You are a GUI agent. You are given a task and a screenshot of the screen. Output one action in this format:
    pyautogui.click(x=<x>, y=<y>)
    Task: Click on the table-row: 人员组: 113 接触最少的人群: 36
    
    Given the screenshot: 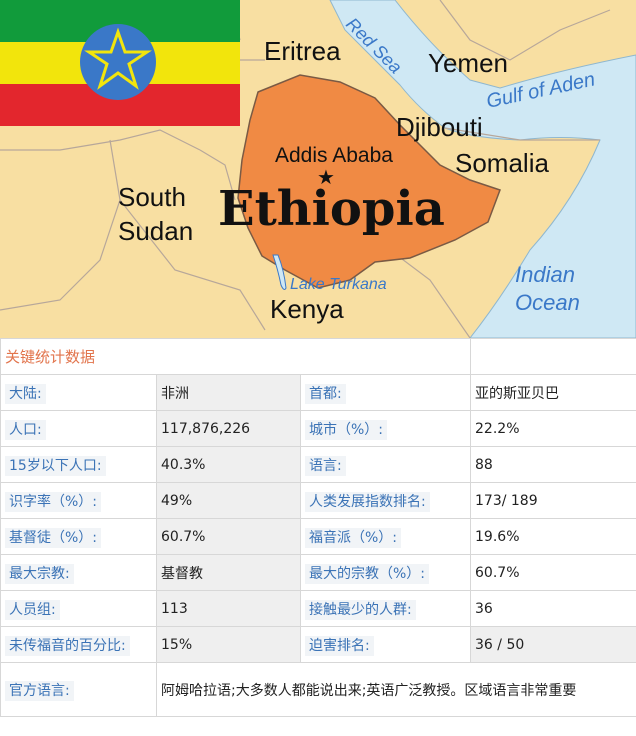 What is the action you would take?
    pyautogui.click(x=318, y=608)
    